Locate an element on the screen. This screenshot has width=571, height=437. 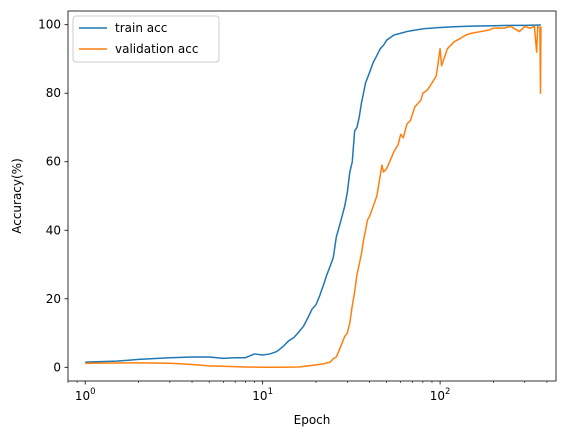
y-axis-label: Accuracy(%) is located at coordinates (17, 196).